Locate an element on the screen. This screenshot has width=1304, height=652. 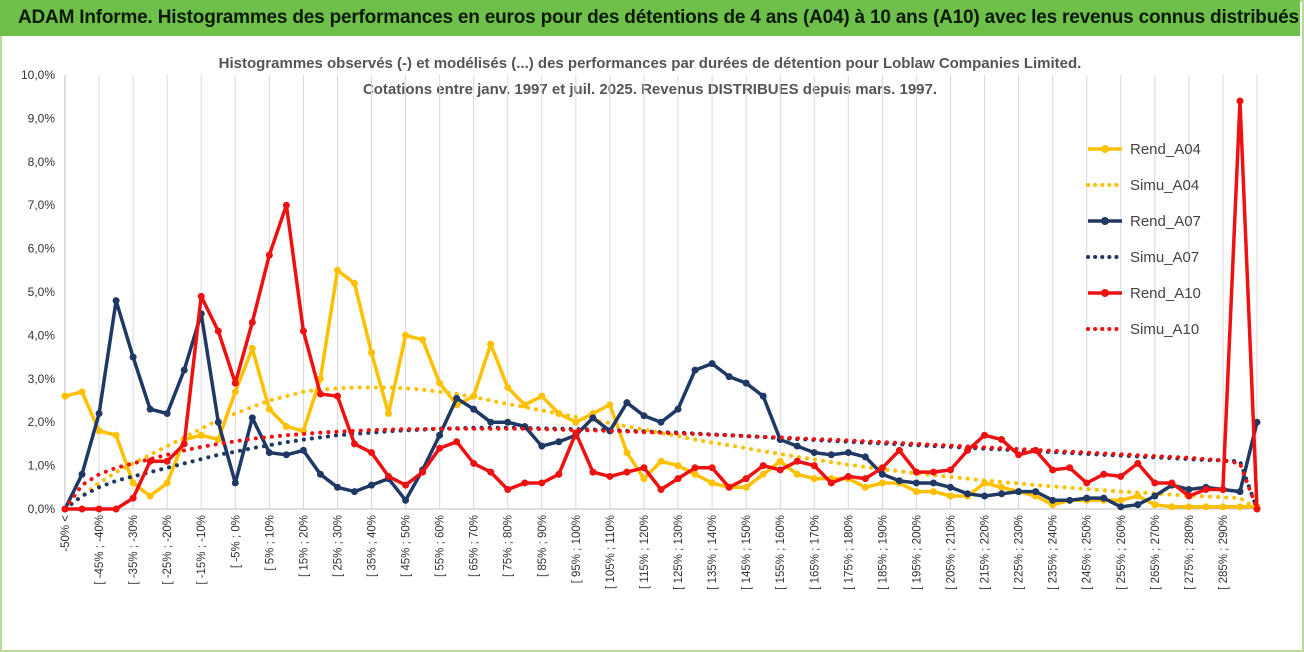
x-tick-label: [ 175% ; 180% is located at coordinates (849, 552).